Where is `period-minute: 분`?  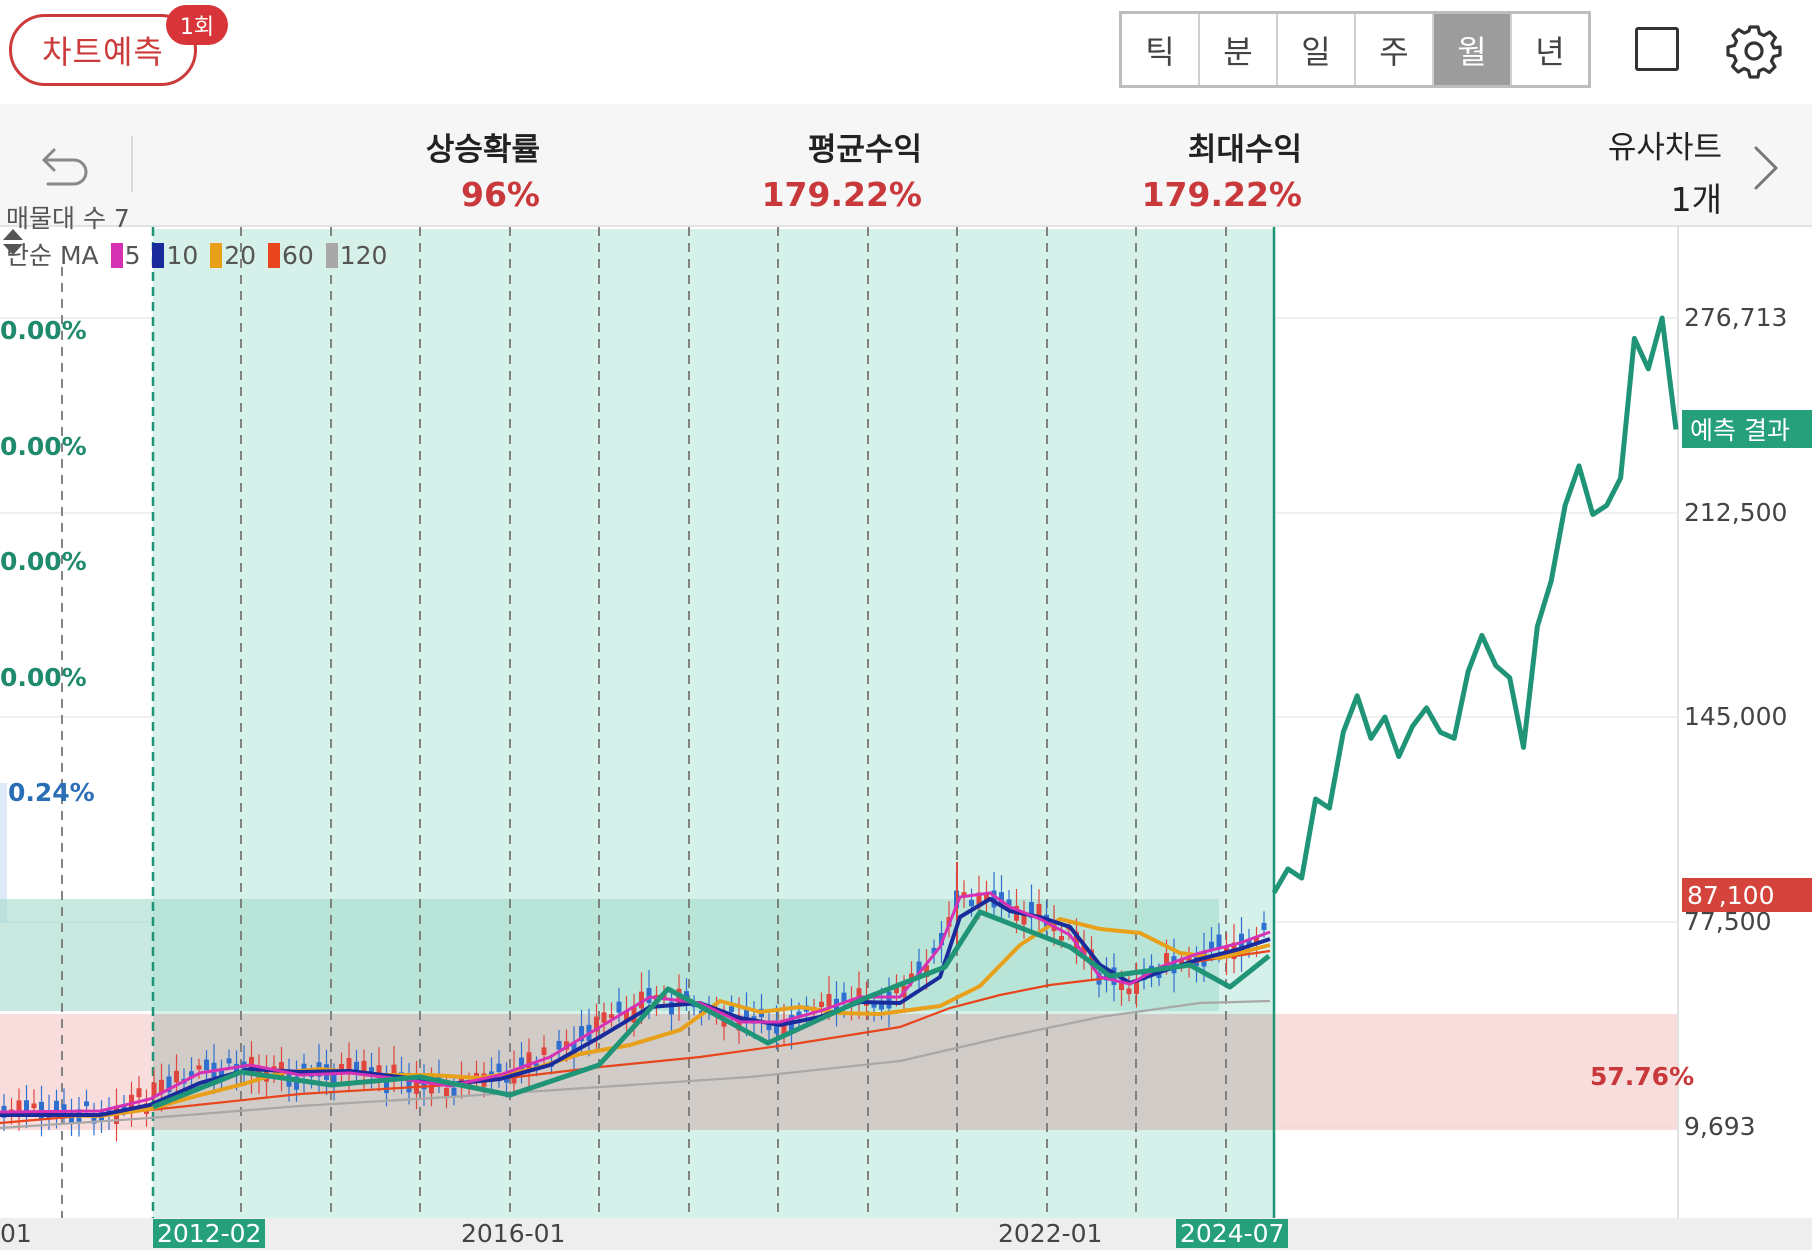 period-minute: 분 is located at coordinates (1239, 49).